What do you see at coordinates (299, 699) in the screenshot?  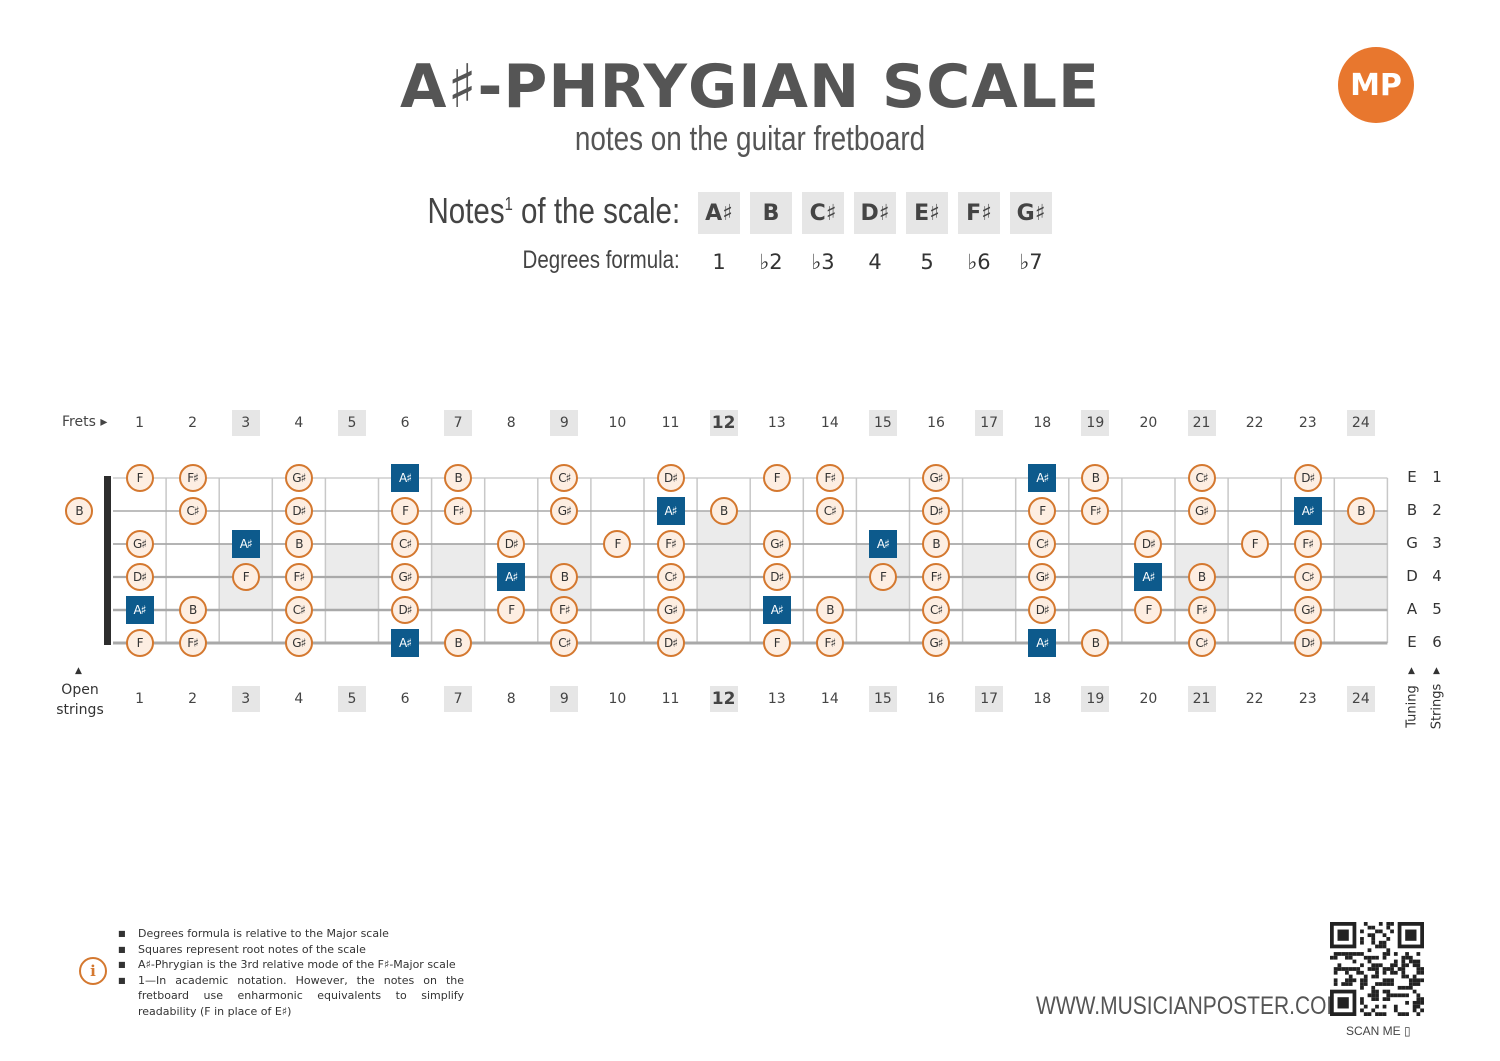 I see `fret-number: 4` at bounding box center [299, 699].